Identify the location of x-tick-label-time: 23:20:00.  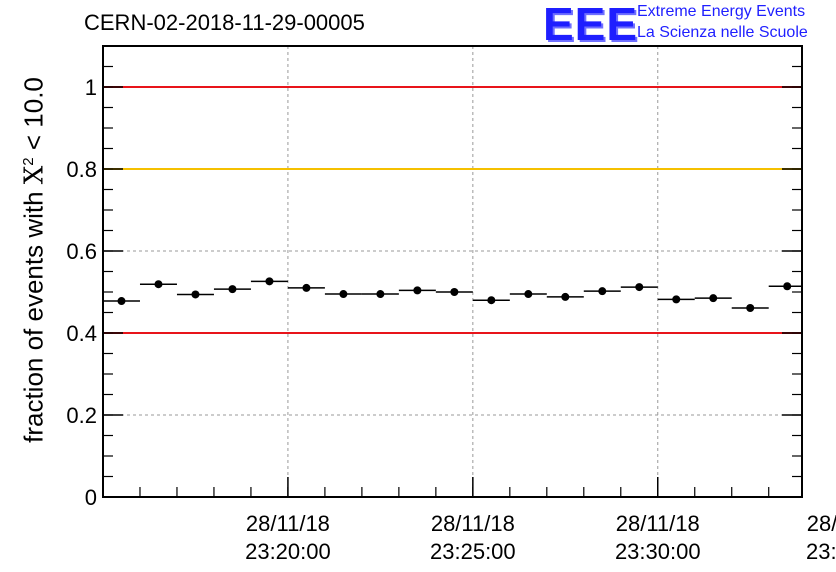
(288, 551).